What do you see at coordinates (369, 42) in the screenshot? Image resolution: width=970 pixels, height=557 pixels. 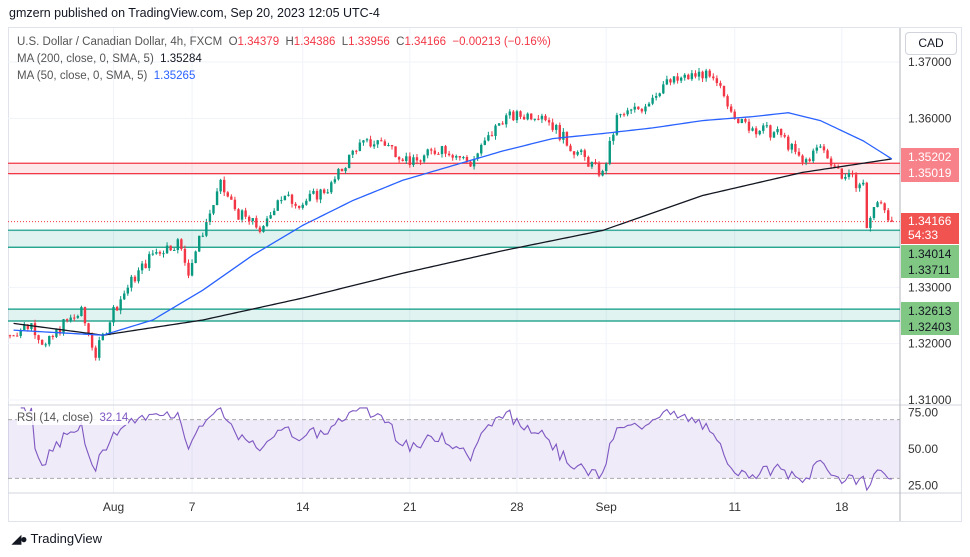 I see `low-value: 1.33956` at bounding box center [369, 42].